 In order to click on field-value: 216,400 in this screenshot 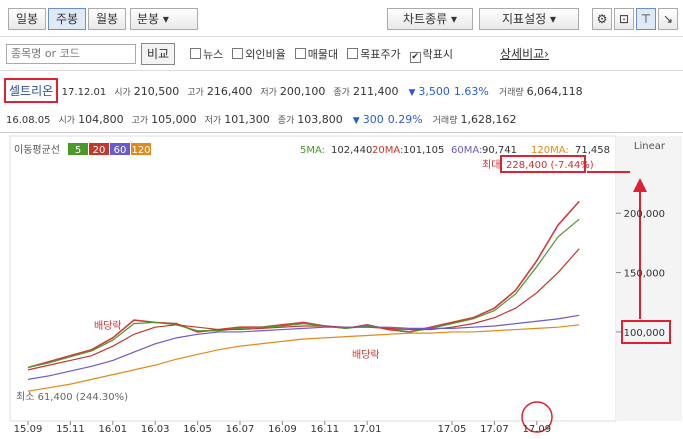, I will do `click(229, 91)`.